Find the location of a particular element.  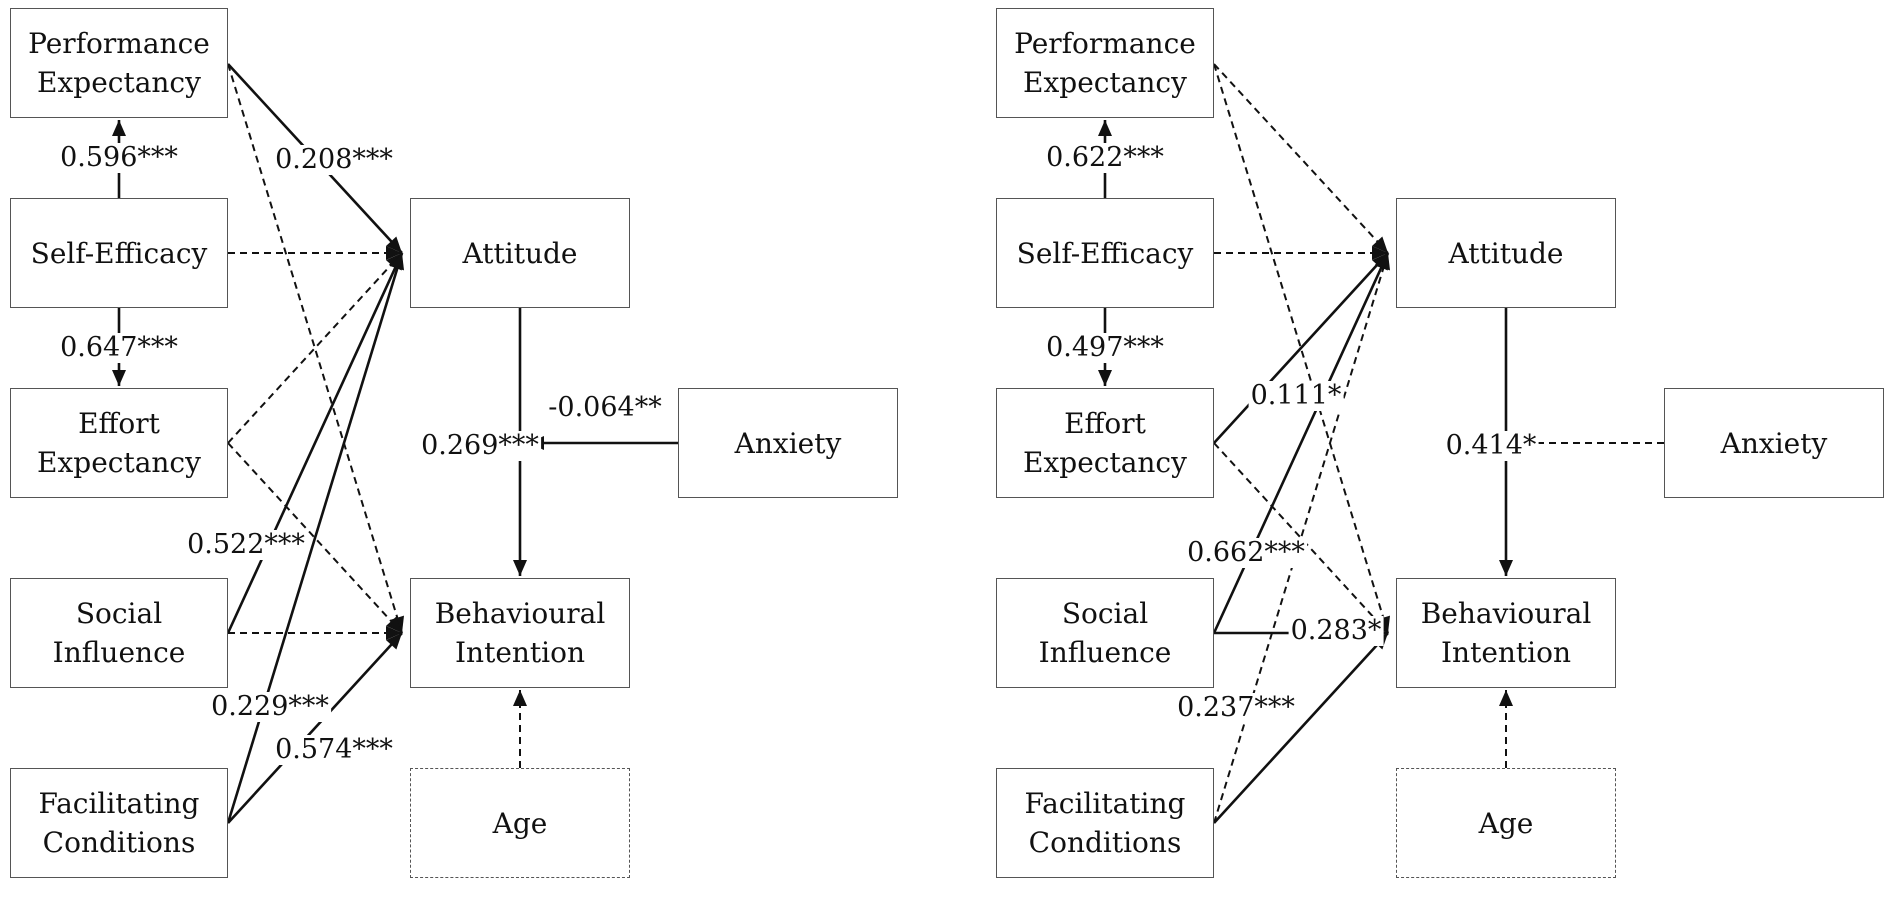

left-path-si-at is located at coordinates (315, 443).